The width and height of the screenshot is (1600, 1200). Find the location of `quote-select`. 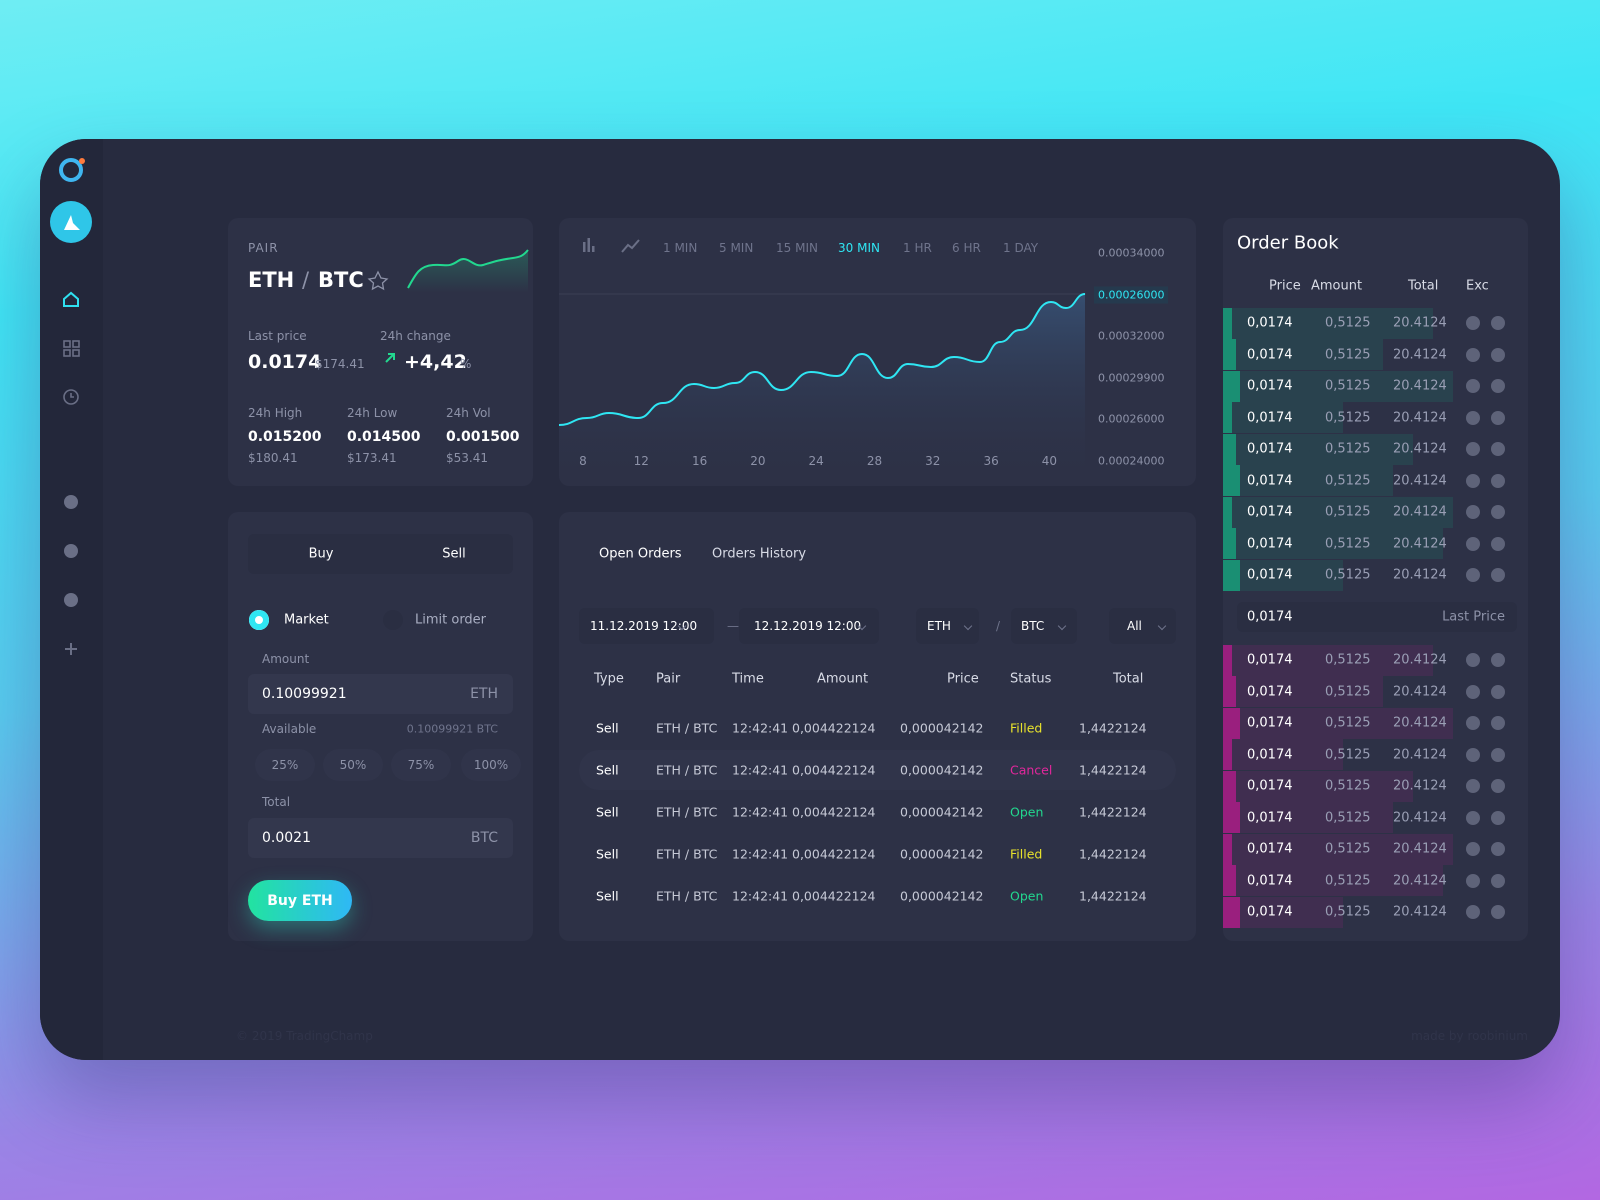

quote-select is located at coordinates (1044, 626).